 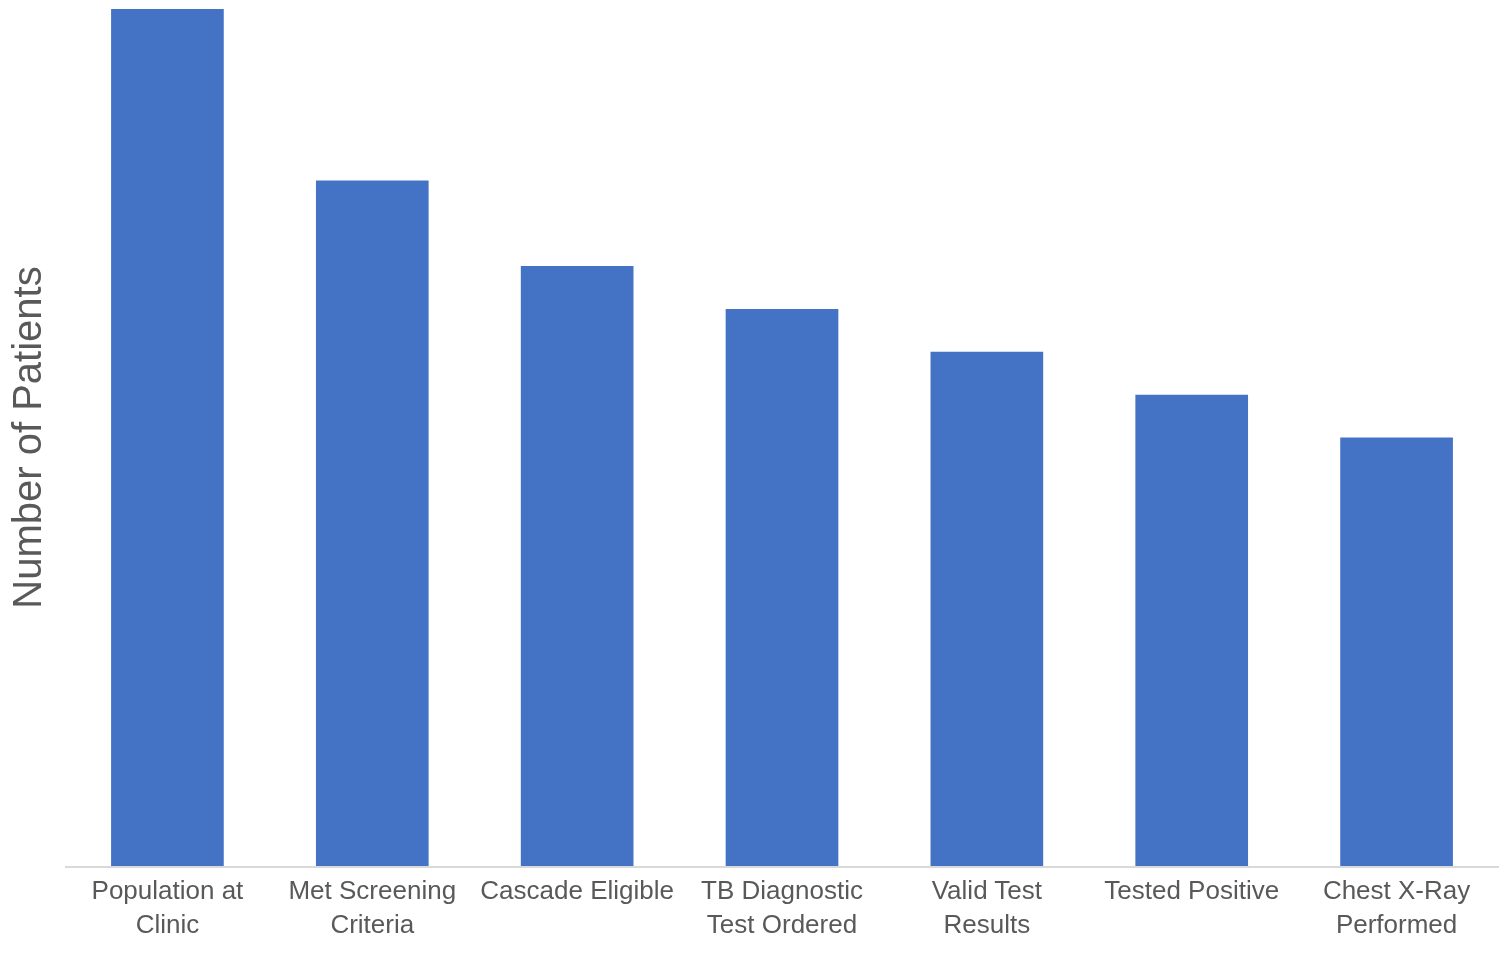 I want to click on x-tick-label: Chest X-Ray Performed, so click(x=1396, y=907).